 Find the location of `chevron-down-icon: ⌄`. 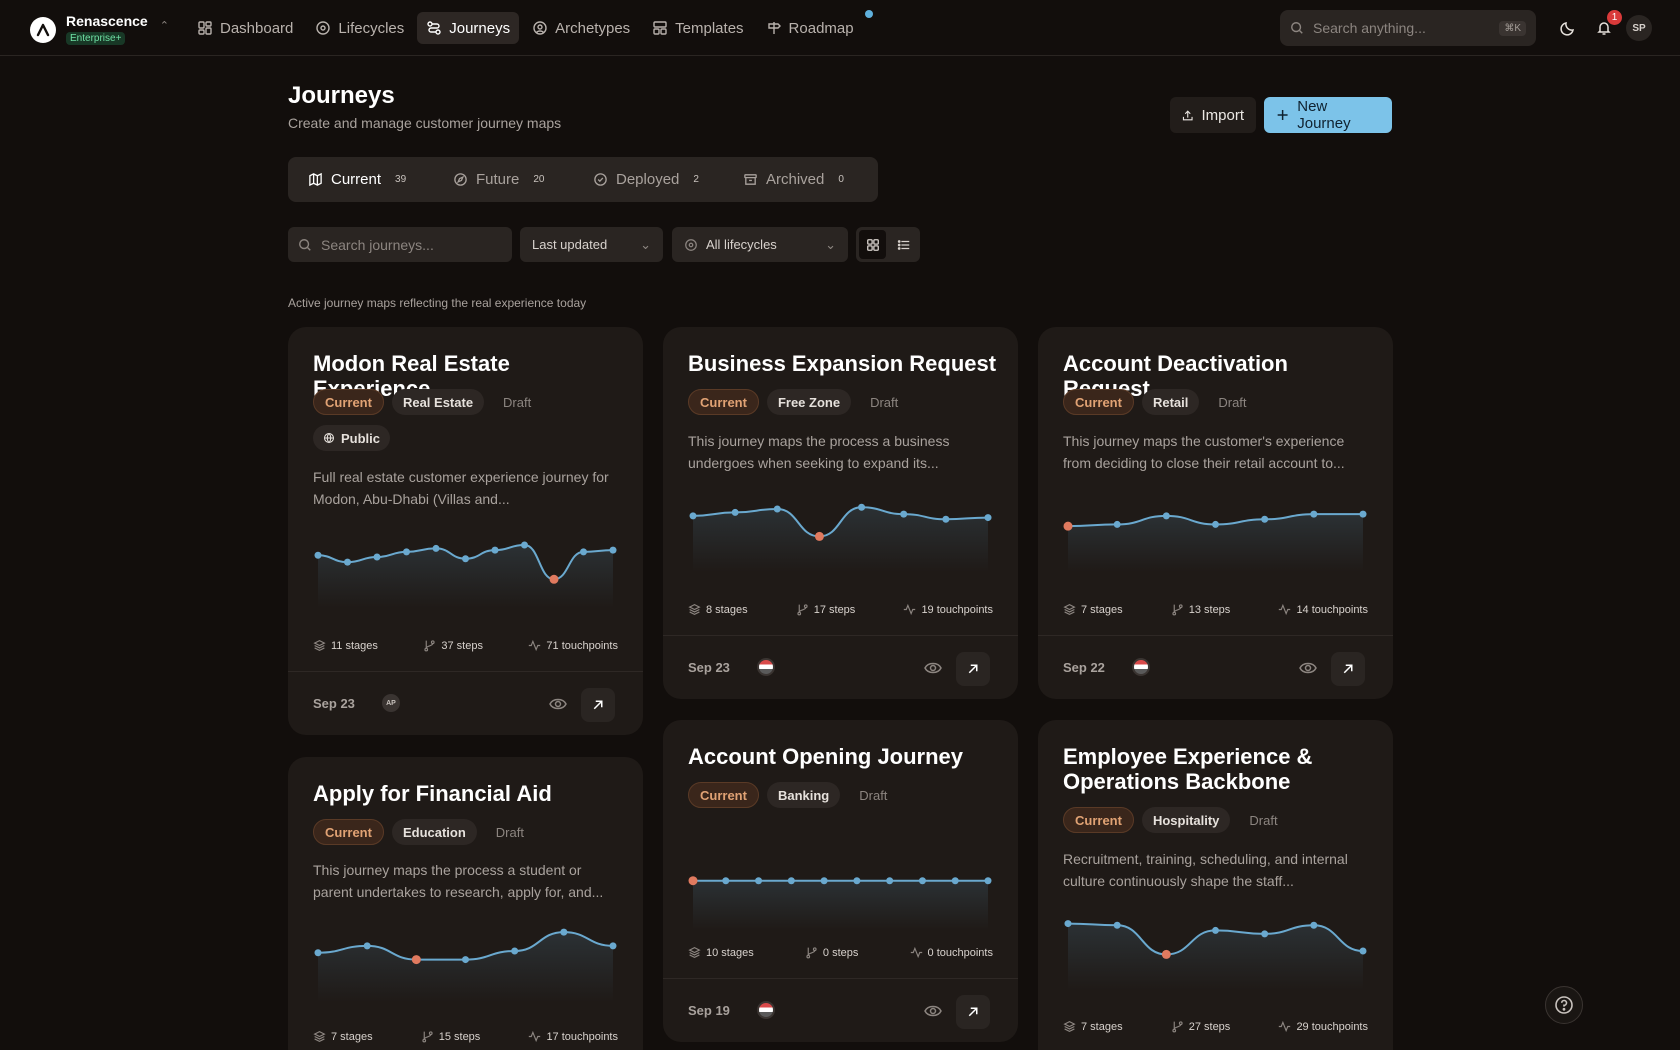

chevron-down-icon: ⌄ is located at coordinates (830, 244).